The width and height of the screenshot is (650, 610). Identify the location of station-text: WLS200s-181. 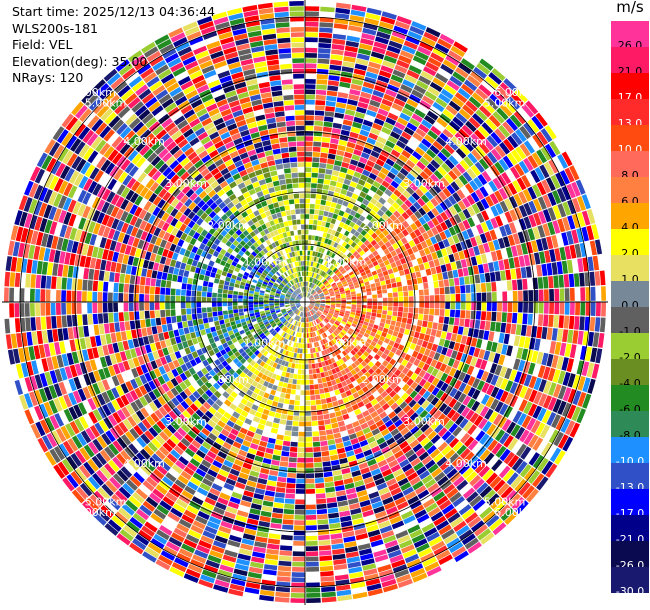
(113, 29).